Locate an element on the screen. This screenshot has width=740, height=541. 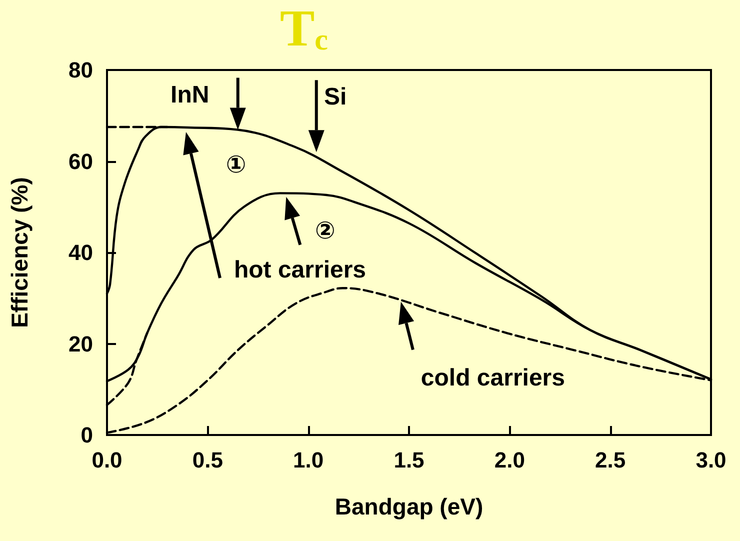
y-tick-label: 20 is located at coordinates (80, 343).